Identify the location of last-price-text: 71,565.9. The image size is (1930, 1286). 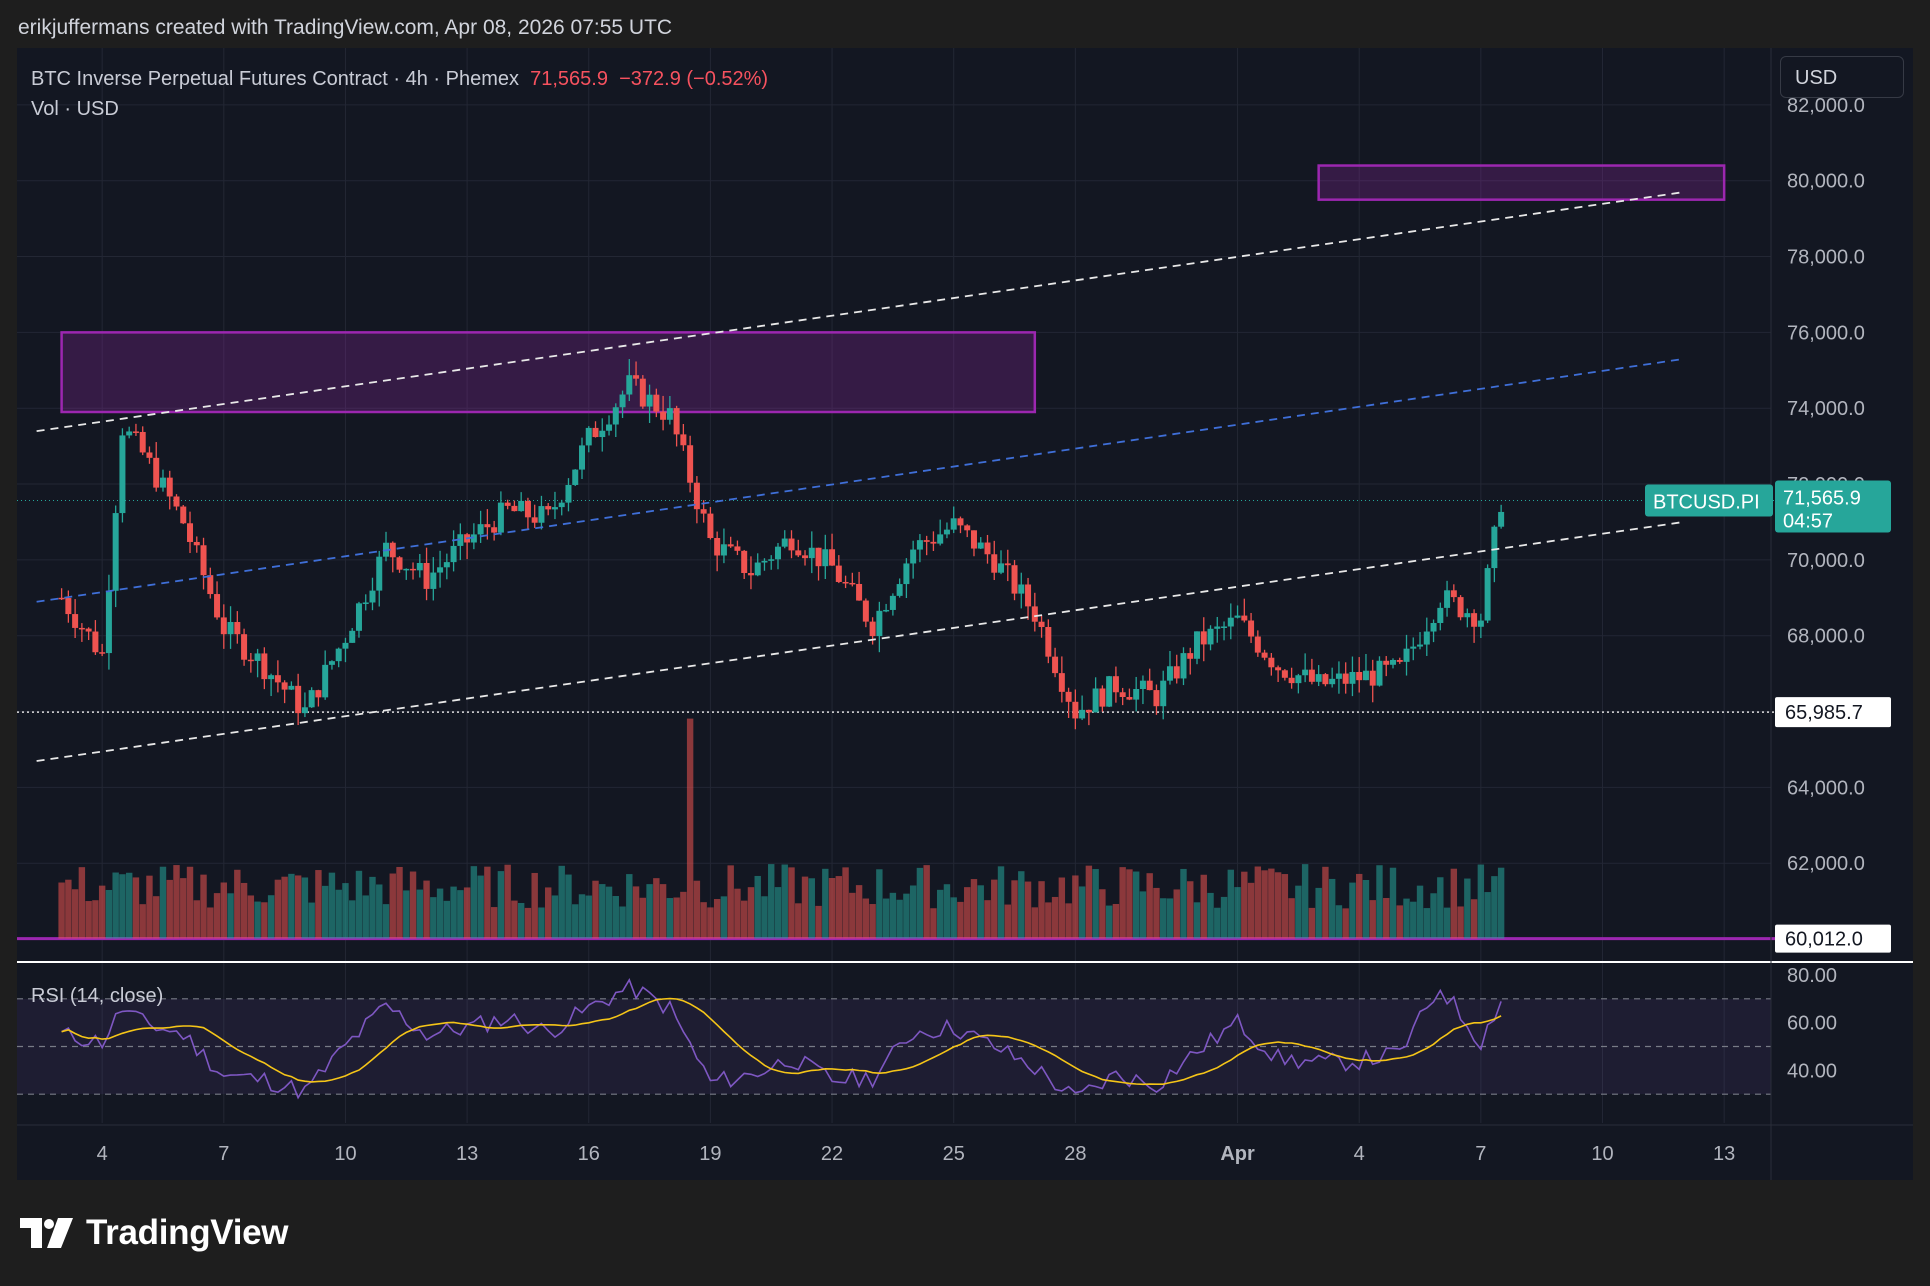
(1822, 499).